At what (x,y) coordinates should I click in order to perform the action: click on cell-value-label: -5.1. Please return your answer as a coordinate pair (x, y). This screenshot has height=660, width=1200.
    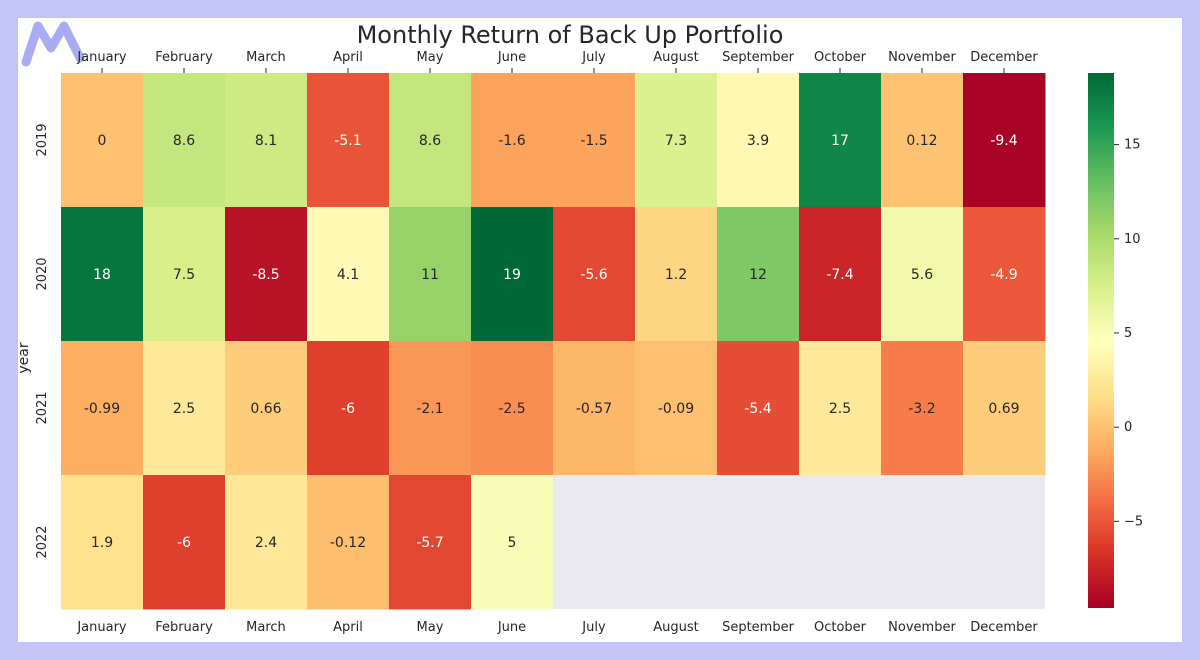
    Looking at the image, I should click on (347, 141).